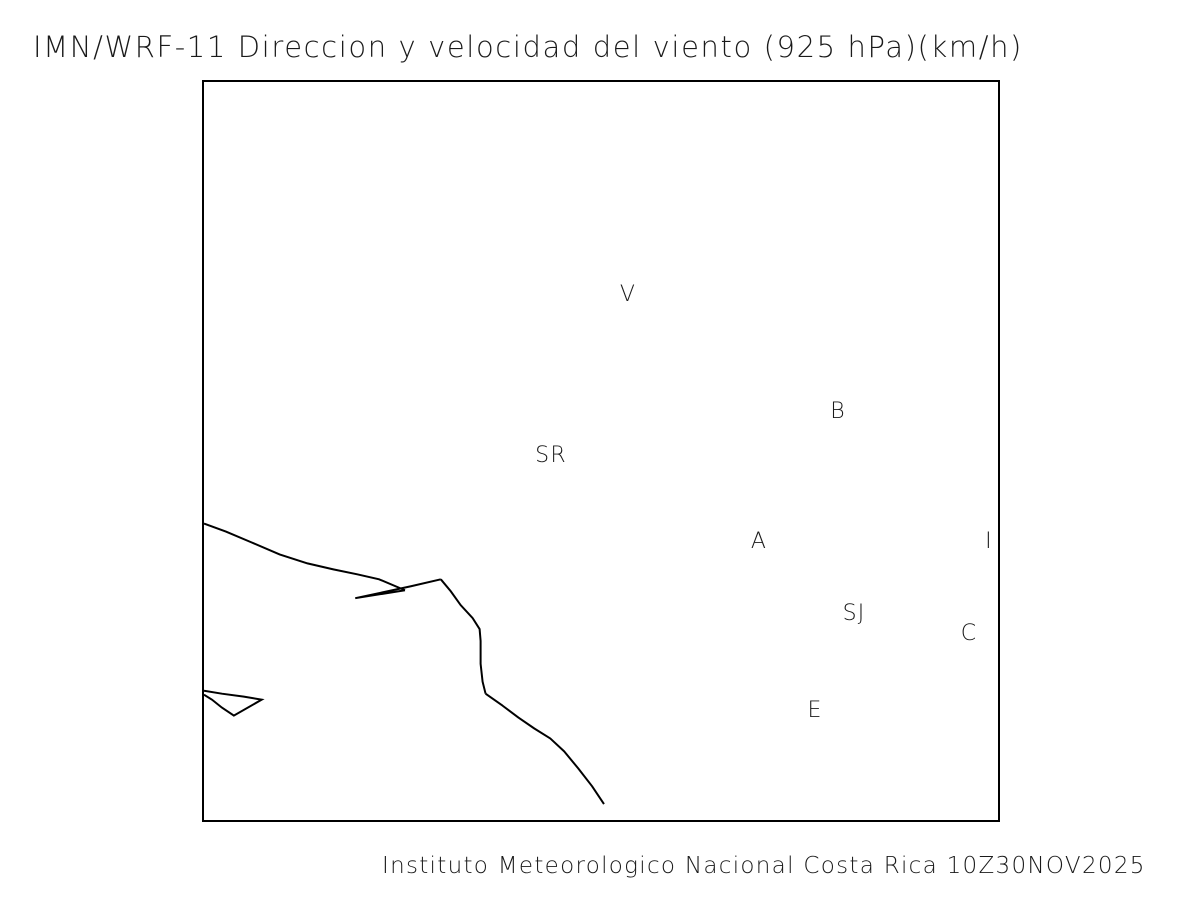 The image size is (1200, 900). I want to click on station-label-A: A, so click(759, 541).